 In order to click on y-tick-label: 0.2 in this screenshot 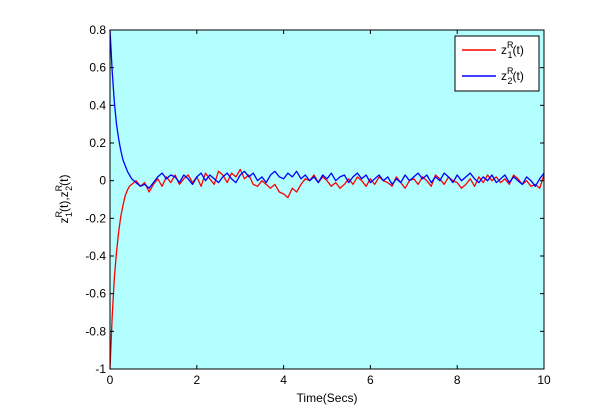, I will do `click(97, 143)`.